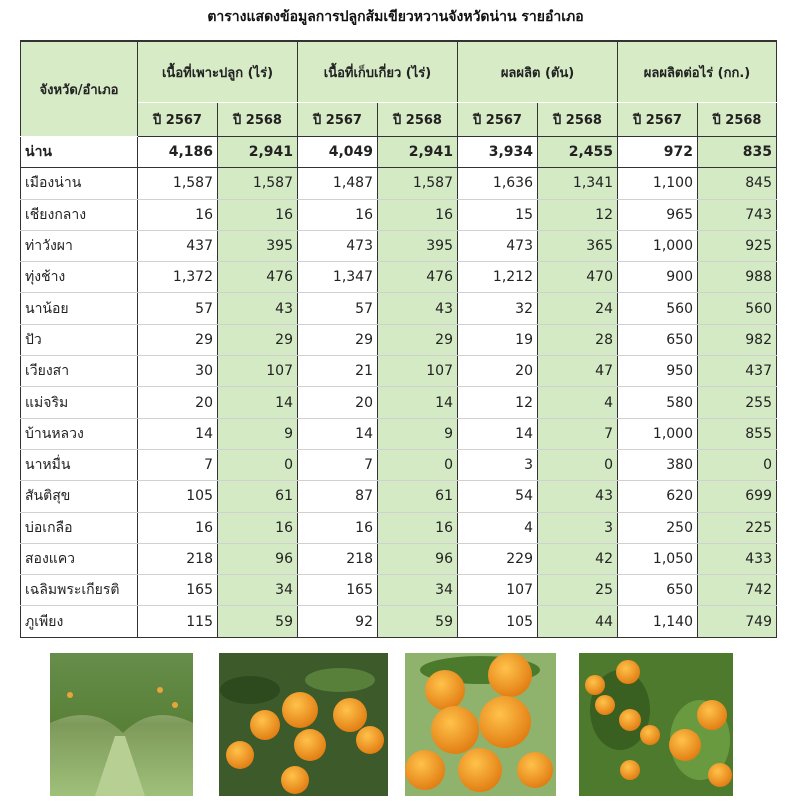 This screenshot has width=791, height=802. I want to click on value-cell: 437, so click(177, 246).